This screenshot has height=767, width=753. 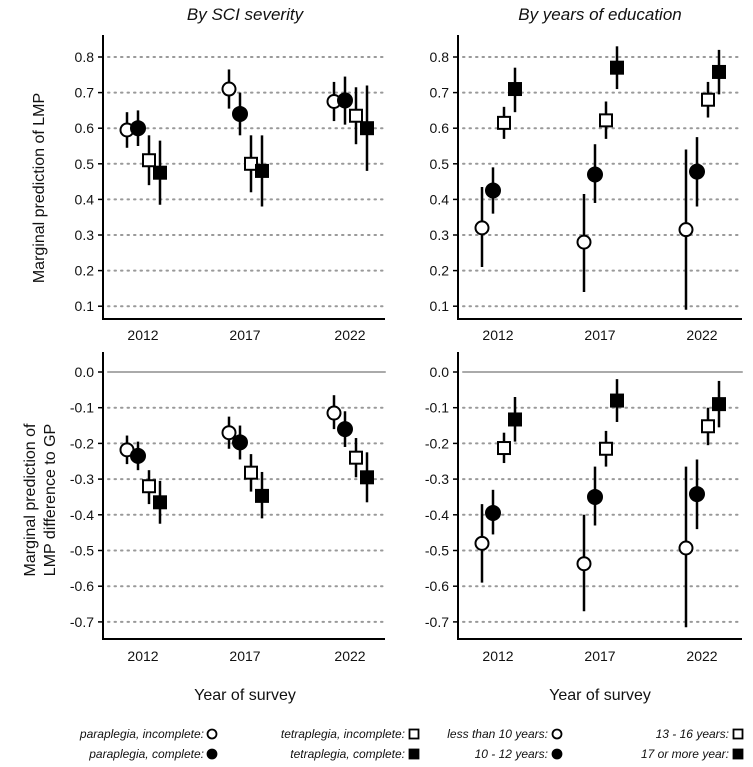 I want to click on y-tick-label: -0.1, so click(x=437, y=408).